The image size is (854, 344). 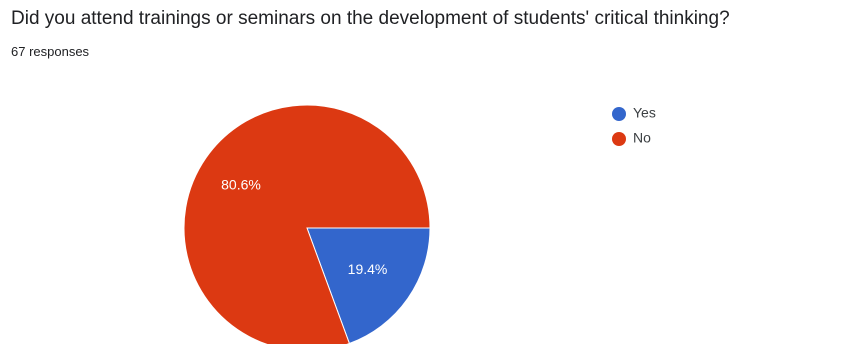 What do you see at coordinates (619, 139) in the screenshot?
I see `legend-swatch-no` at bounding box center [619, 139].